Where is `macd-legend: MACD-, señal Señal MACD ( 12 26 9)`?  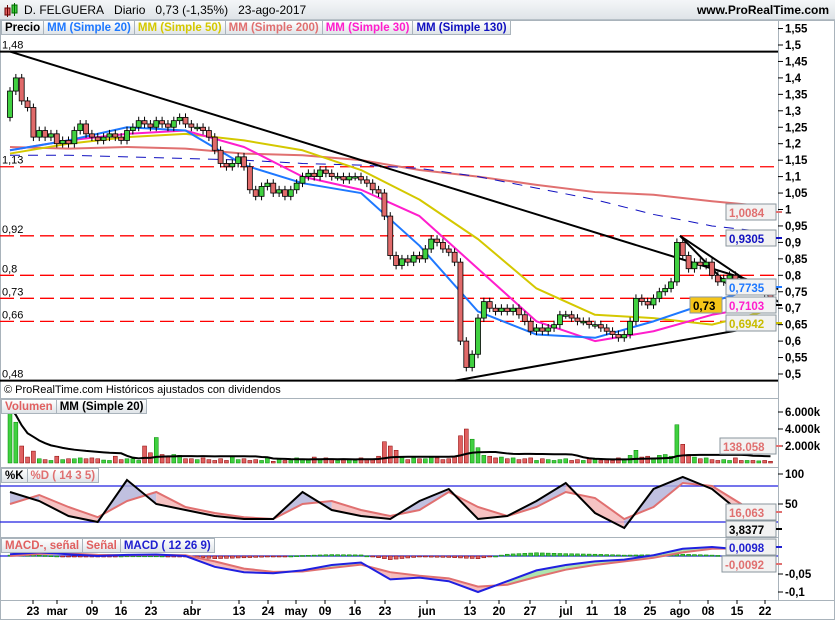
macd-legend: MACD-, señal Señal MACD ( 12 26 9) is located at coordinates (108, 545).